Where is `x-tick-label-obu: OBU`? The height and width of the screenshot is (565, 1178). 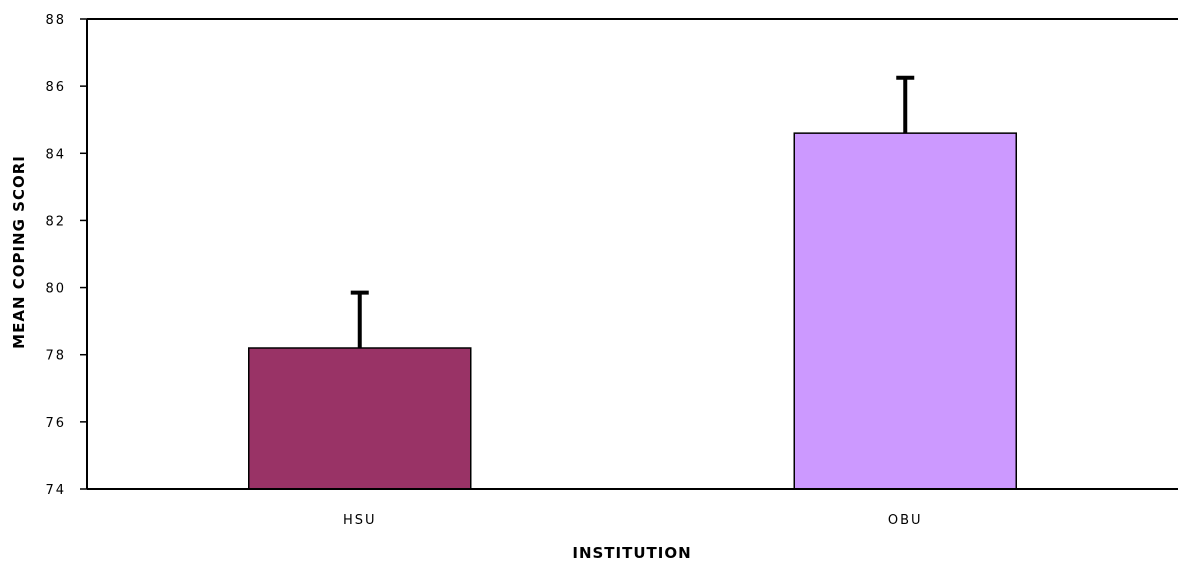 x-tick-label-obu: OBU is located at coordinates (905, 520).